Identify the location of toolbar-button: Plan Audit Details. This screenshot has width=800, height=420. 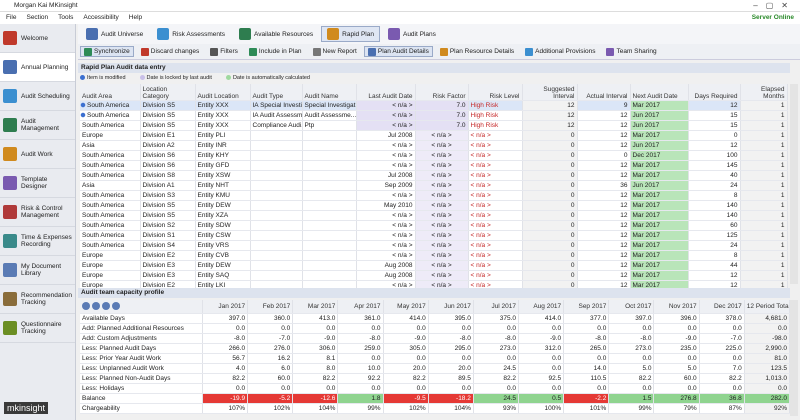
(398, 51).